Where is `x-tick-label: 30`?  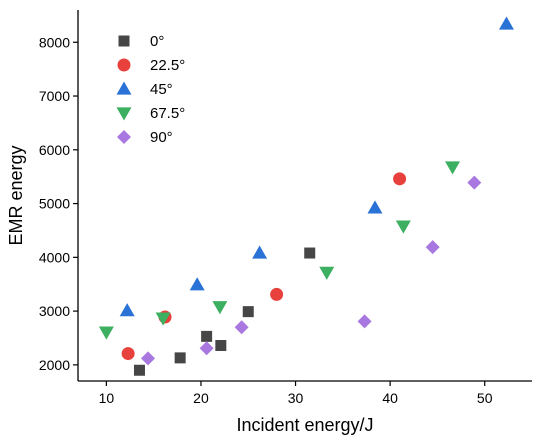
x-tick-label: 30 is located at coordinates (296, 398).